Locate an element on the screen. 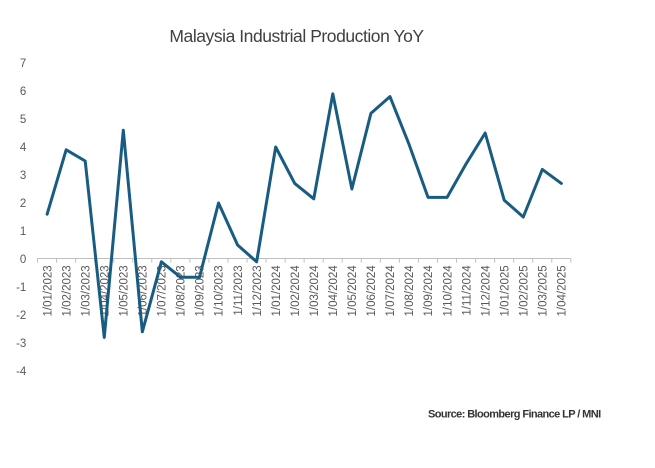 The image size is (655, 468). svg-text: 0 is located at coordinates (23, 260).